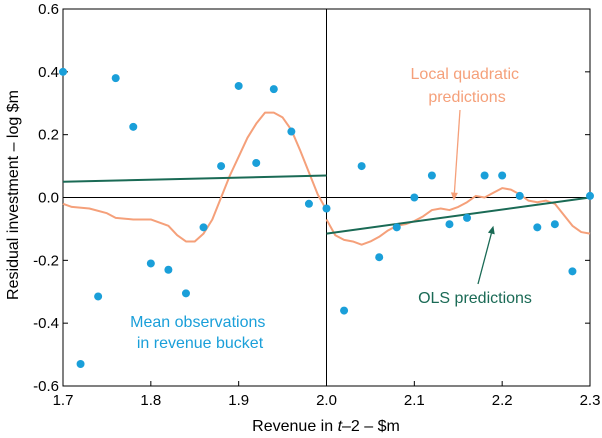 The height and width of the screenshot is (438, 602). What do you see at coordinates (48, 9) in the screenshot?
I see `y-tick-label: 0.6` at bounding box center [48, 9].